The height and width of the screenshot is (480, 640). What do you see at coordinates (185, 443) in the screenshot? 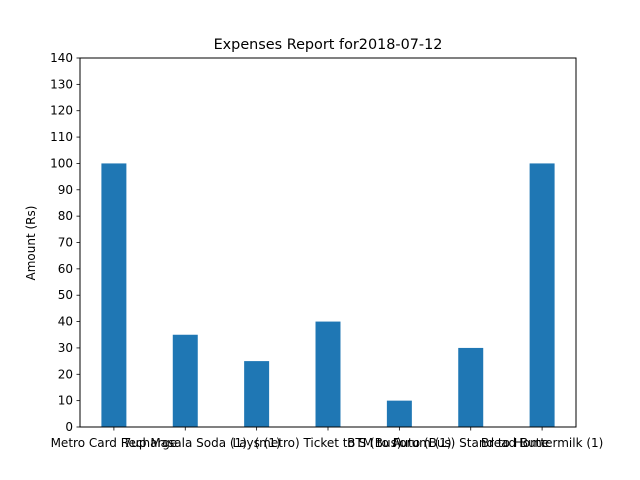
I see `x-tick-label: 7up Masala Soda (1)` at bounding box center [185, 443].